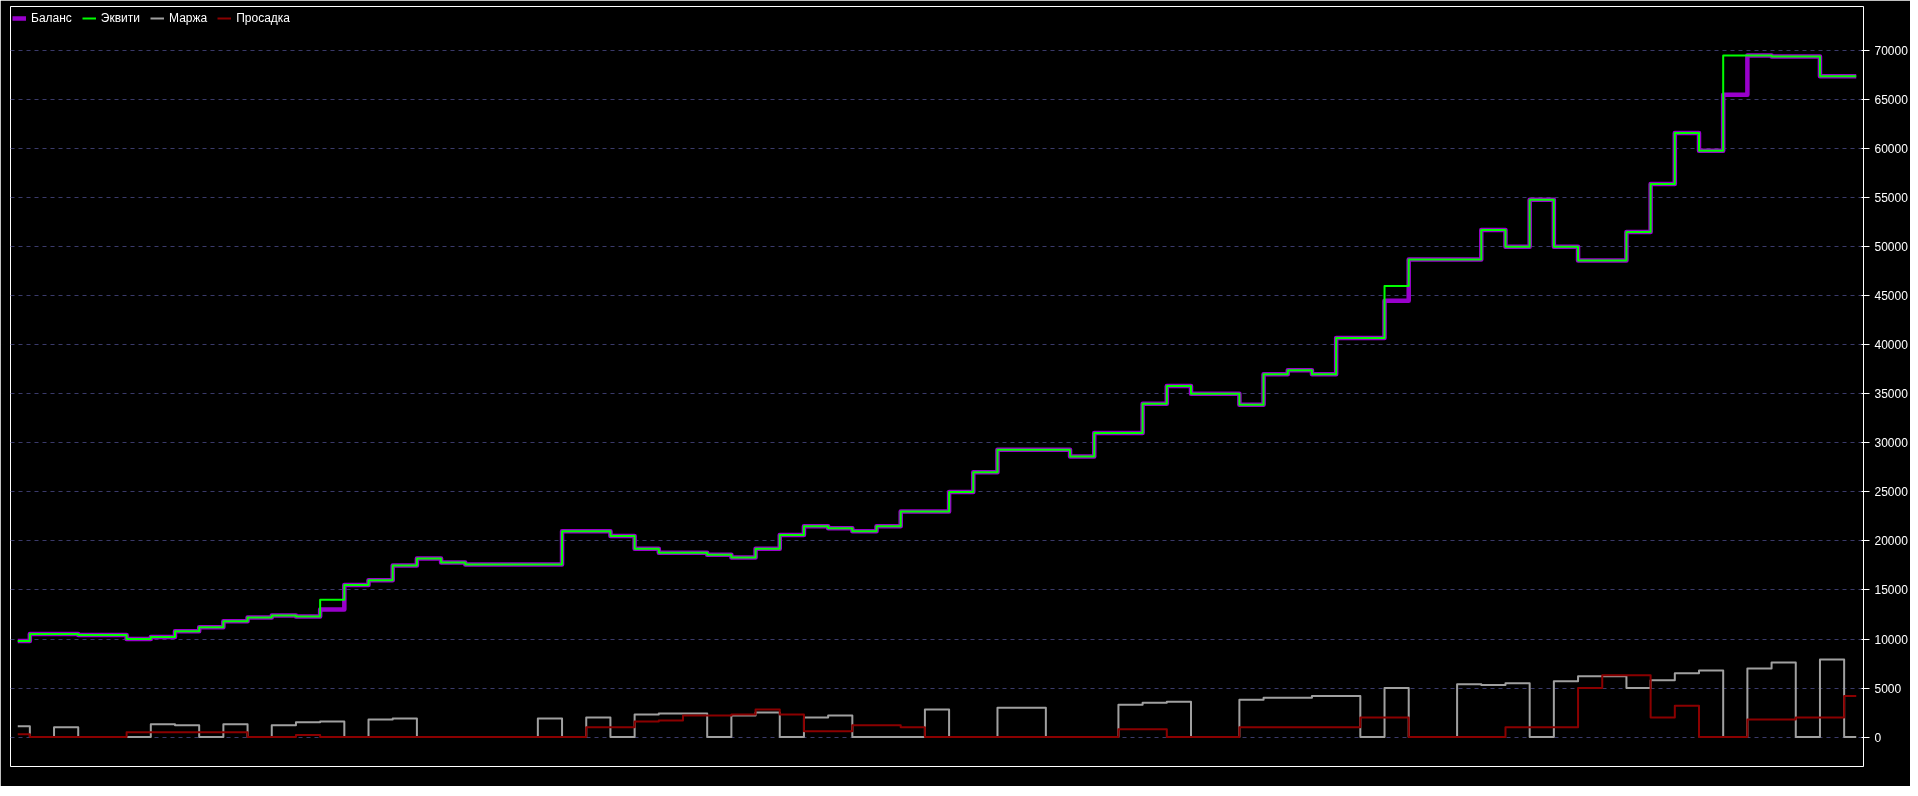 The image size is (1918, 796). Describe the element at coordinates (1891, 590) in the screenshot. I see `y-tick-label: 15000` at that location.